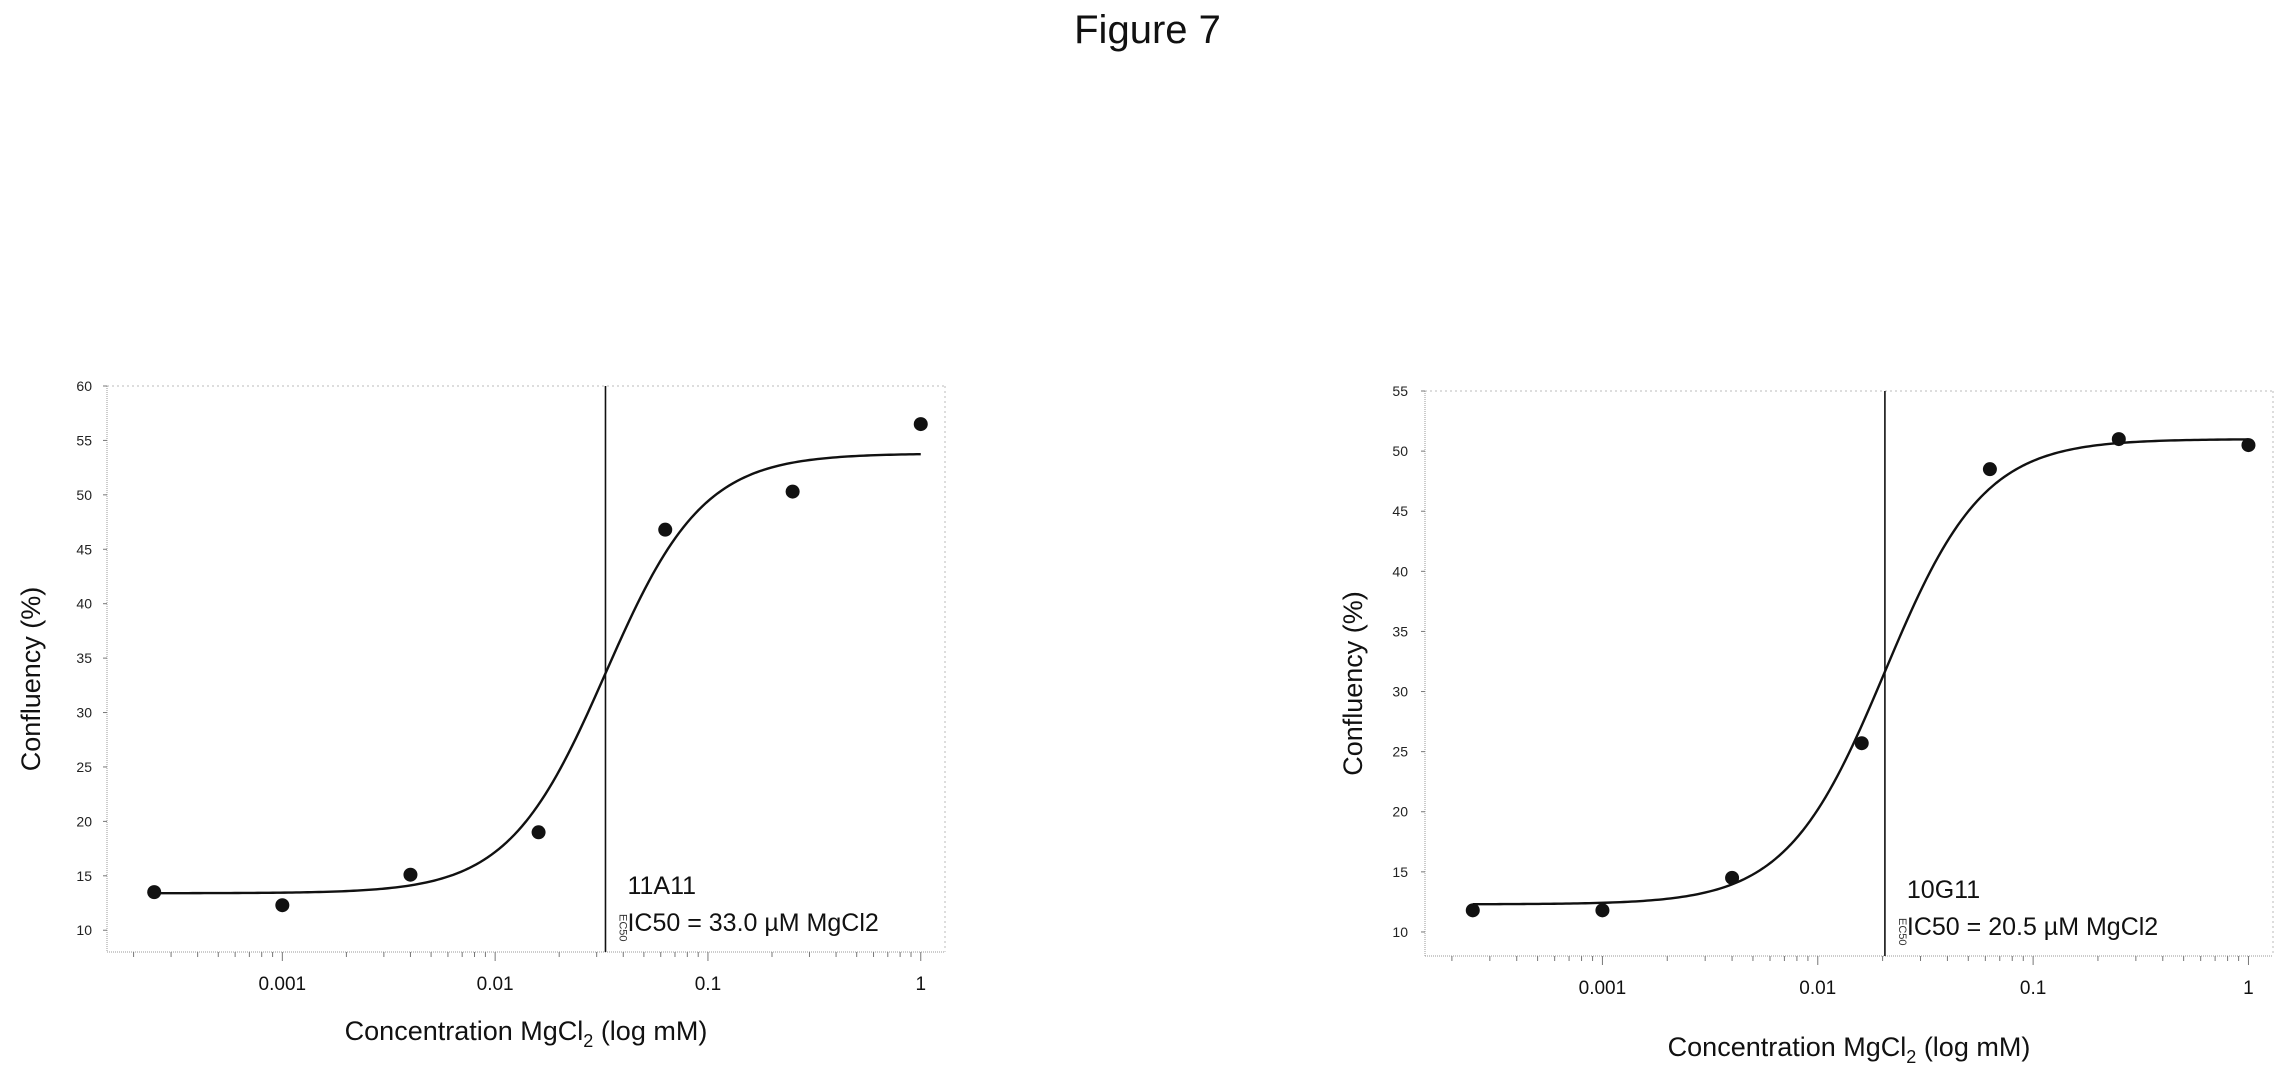 Image resolution: width=2295 pixels, height=1081 pixels. I want to click on y-tick-label: 60, so click(84, 386).